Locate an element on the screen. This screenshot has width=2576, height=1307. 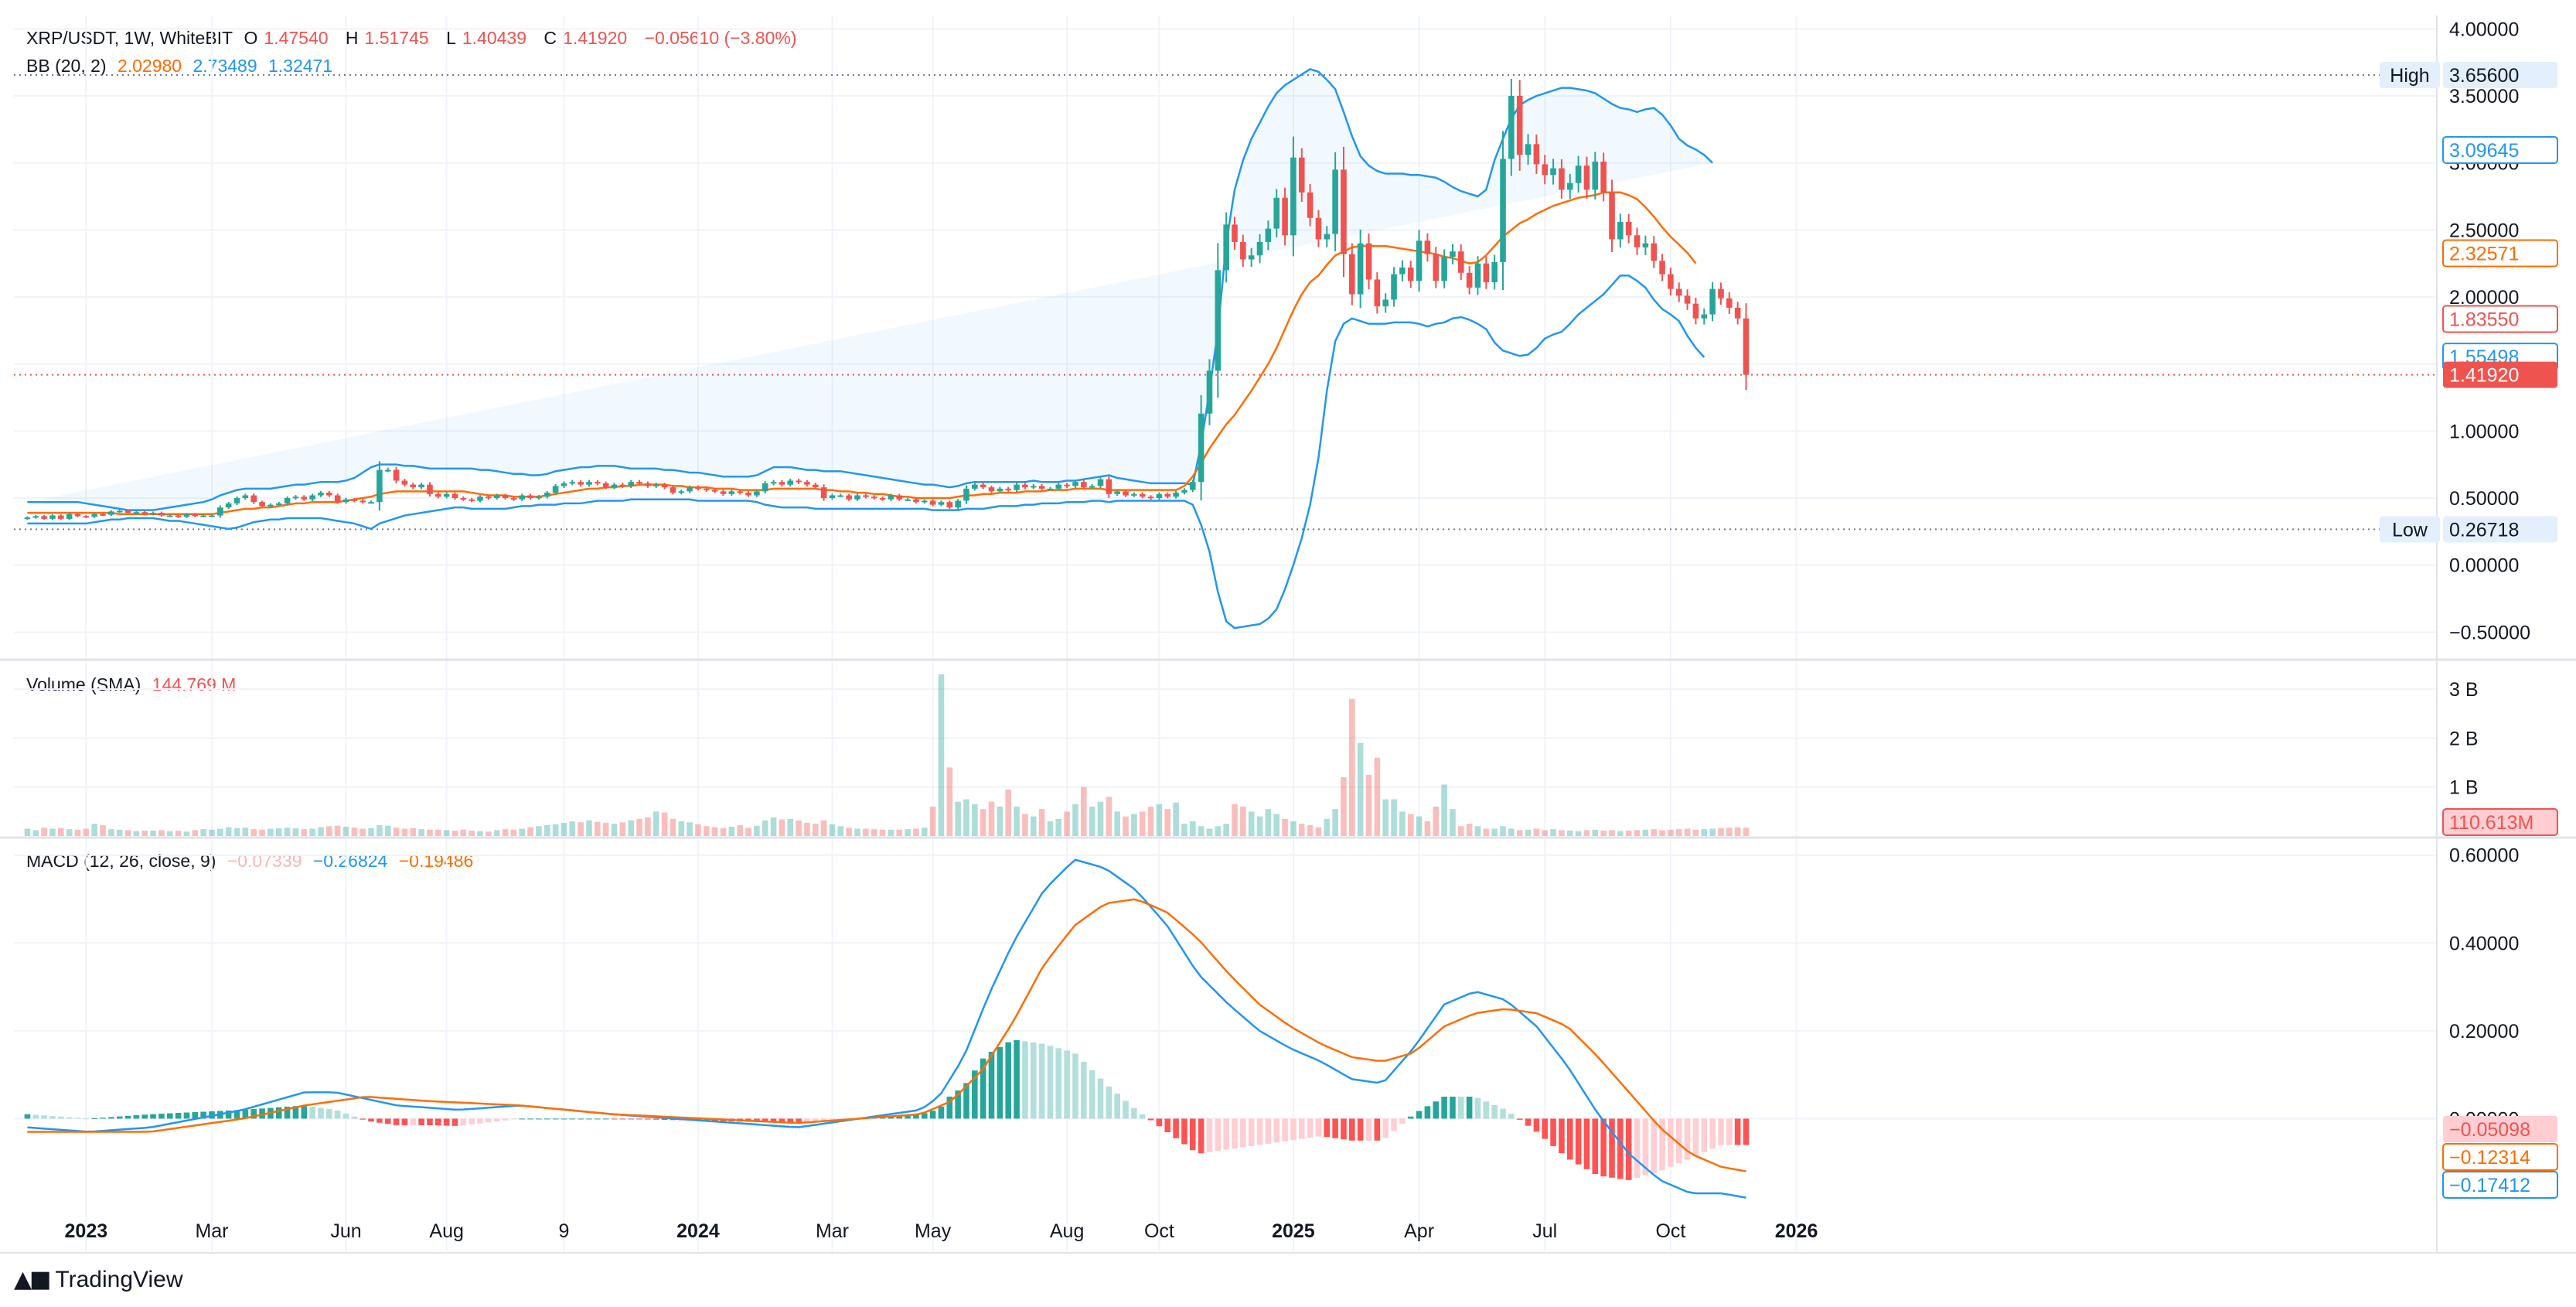
time-axis-label: 2024 is located at coordinates (698, 1231).